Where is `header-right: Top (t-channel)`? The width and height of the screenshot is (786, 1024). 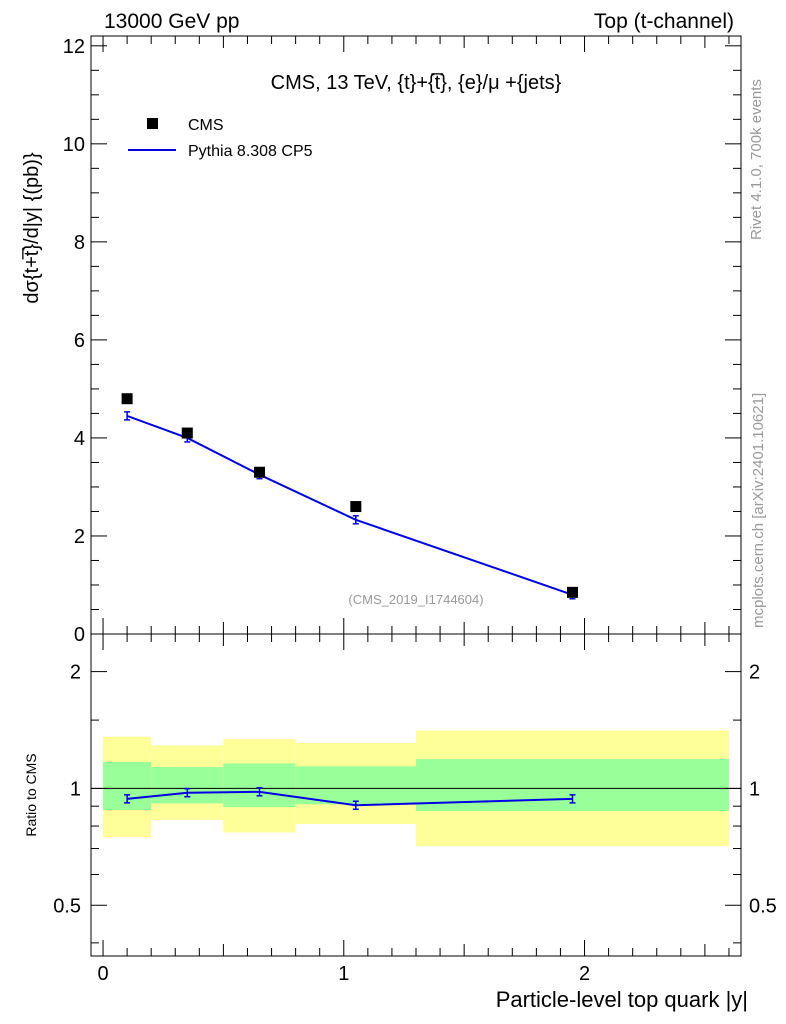
header-right: Top (t-channel) is located at coordinates (664, 21).